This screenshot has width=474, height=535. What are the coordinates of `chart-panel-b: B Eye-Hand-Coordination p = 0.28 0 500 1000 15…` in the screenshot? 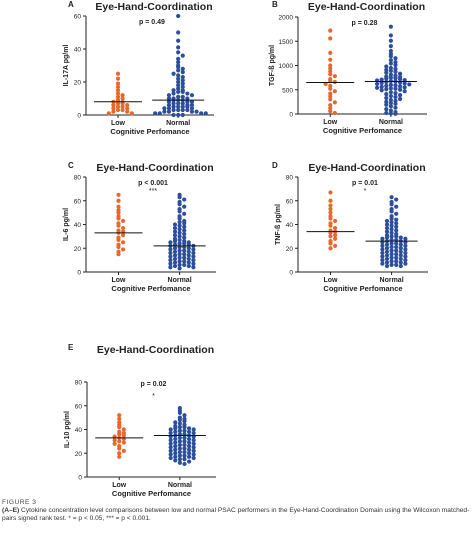 It's located at (348, 67).